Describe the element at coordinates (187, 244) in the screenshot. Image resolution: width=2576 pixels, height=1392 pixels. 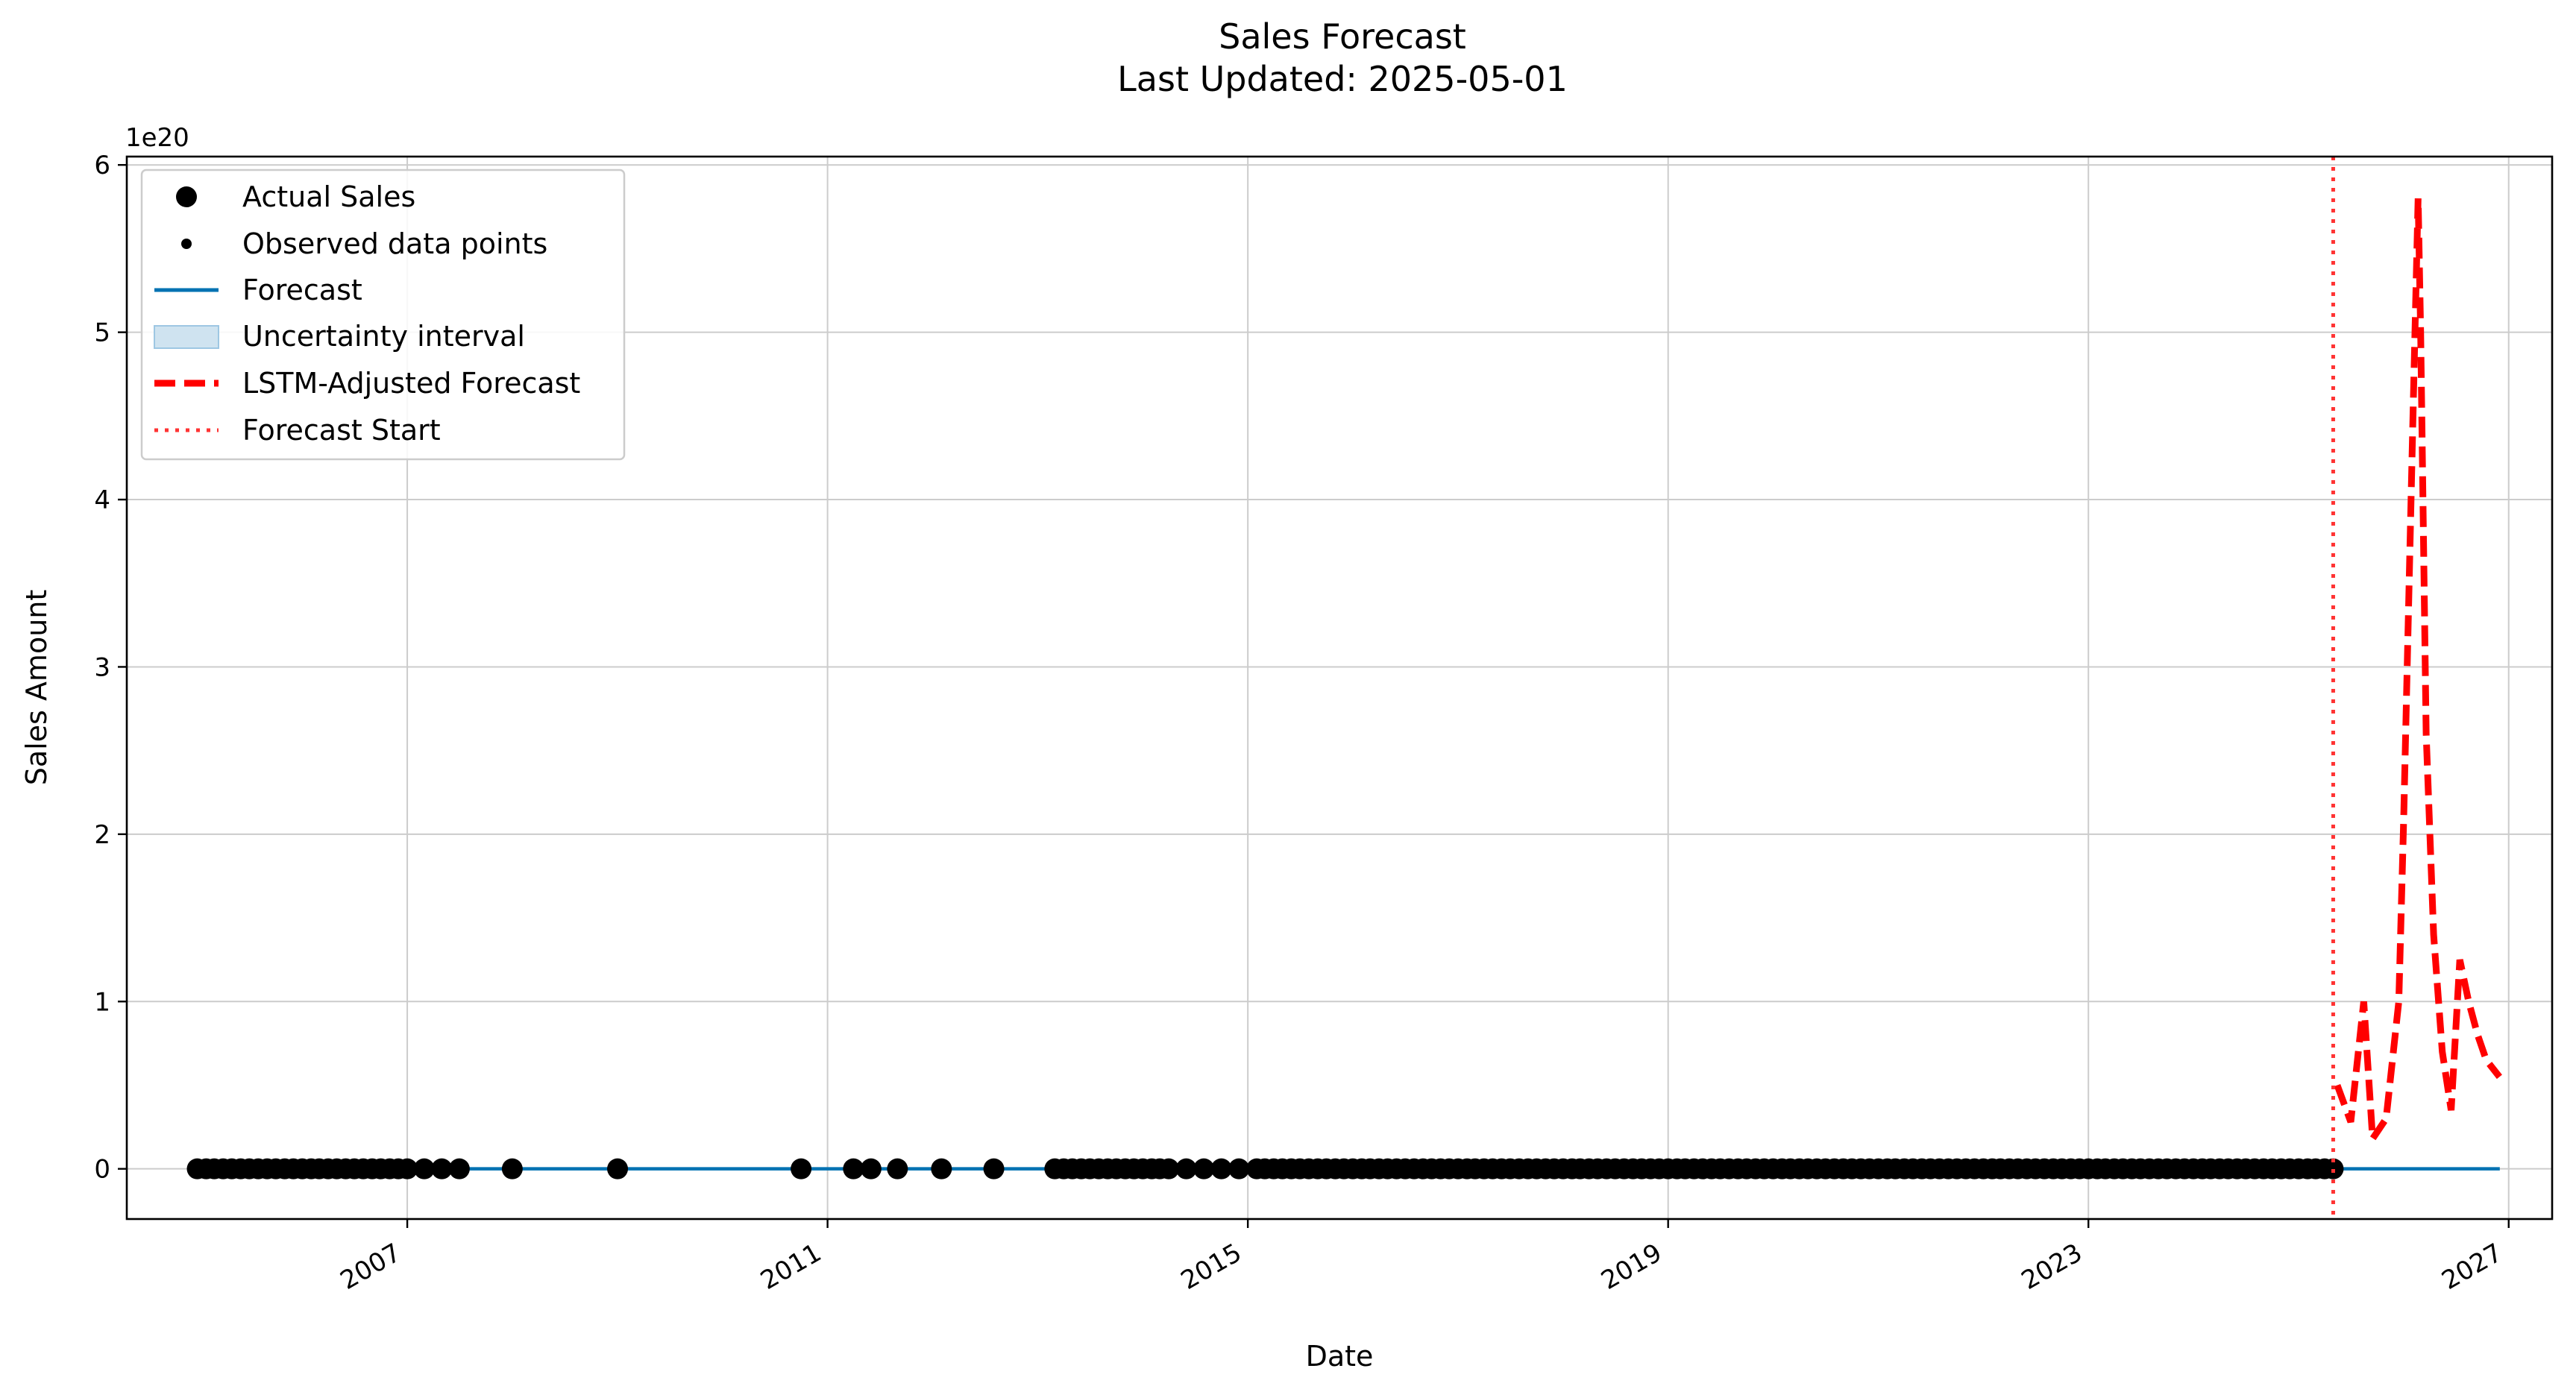
I see `legend-marker-observed-points` at that location.